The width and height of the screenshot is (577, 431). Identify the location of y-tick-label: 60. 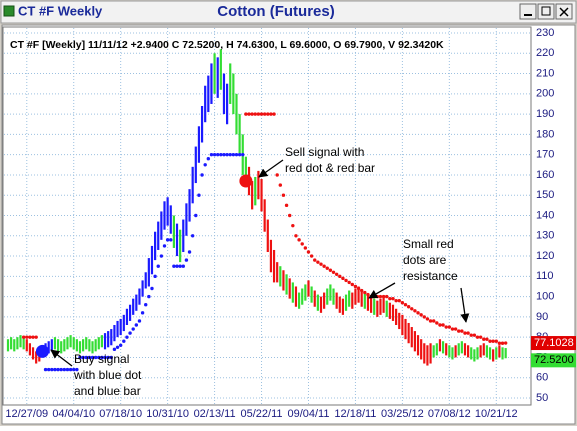
(542, 378).